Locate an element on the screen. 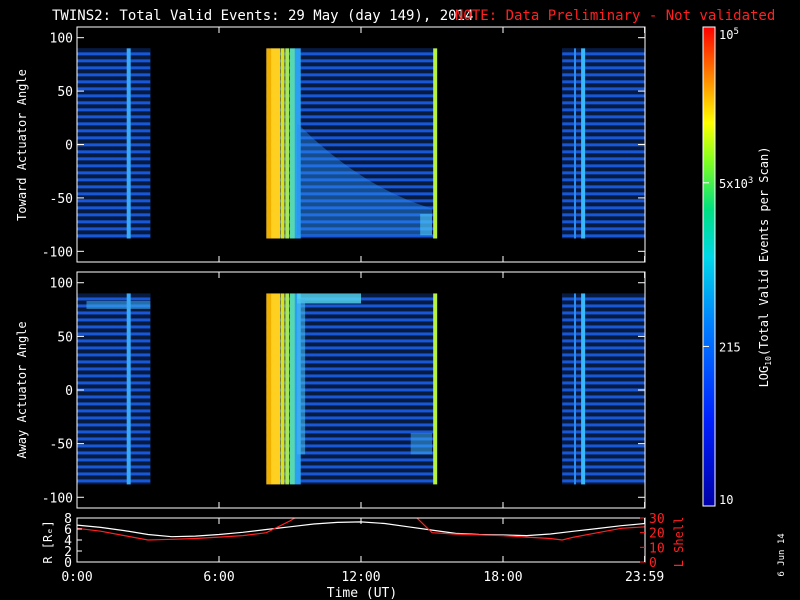 This screenshot has width=800, height=600. lshell-series-line is located at coordinates (361, 529).